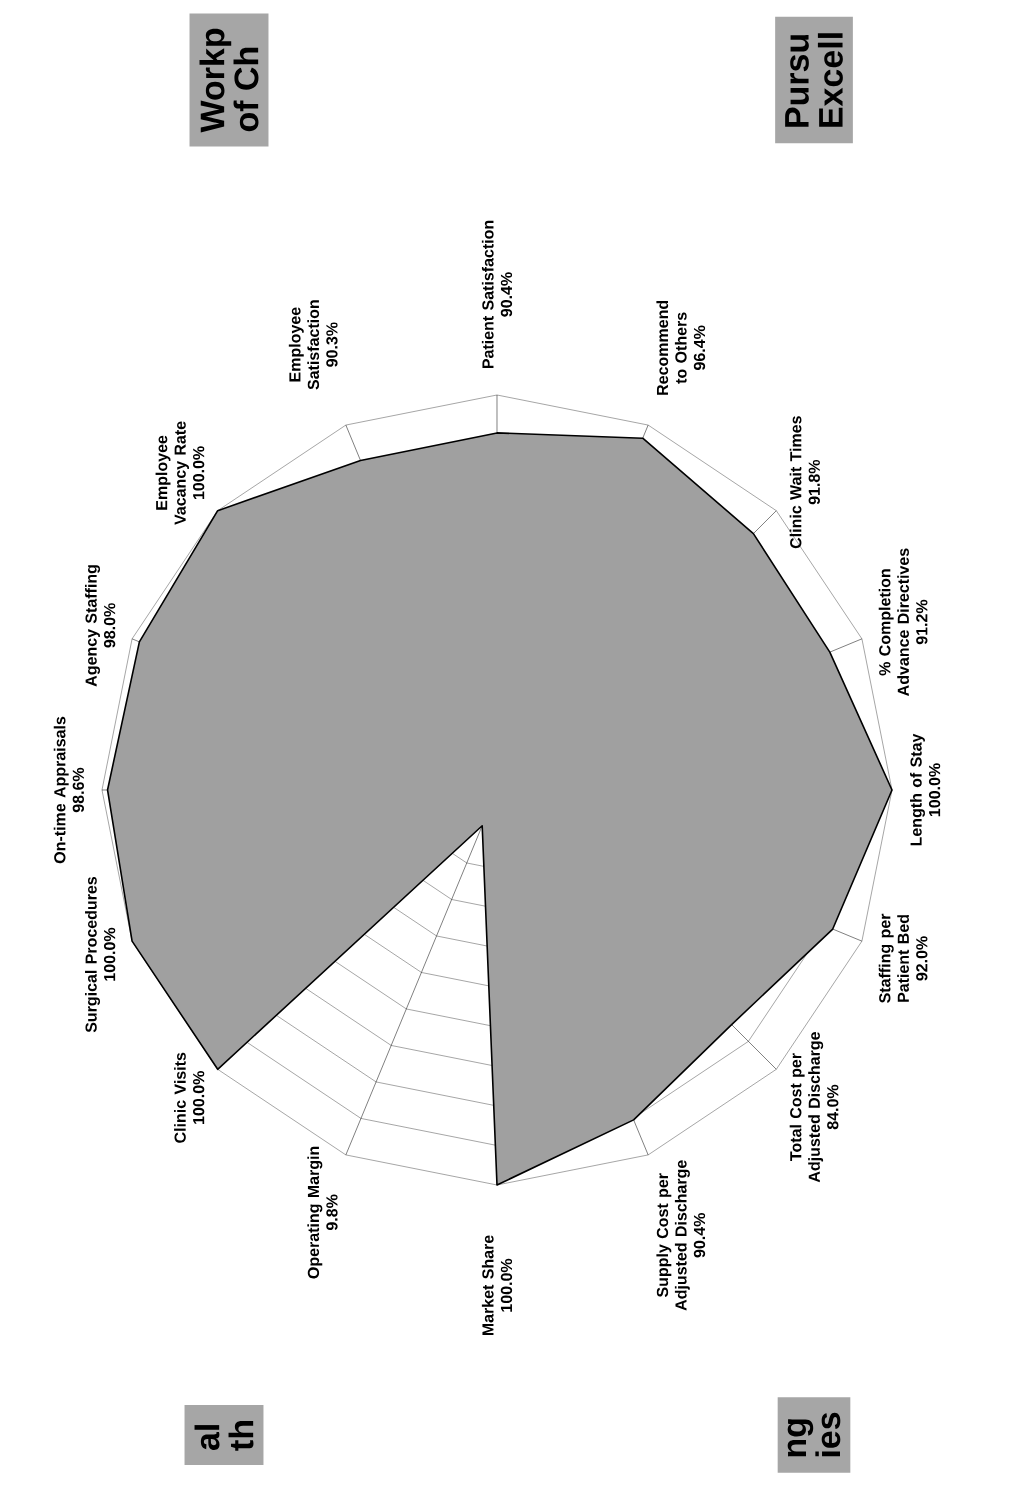  I want to click on spoke-label: Agency Staffing, so click(93, 626).